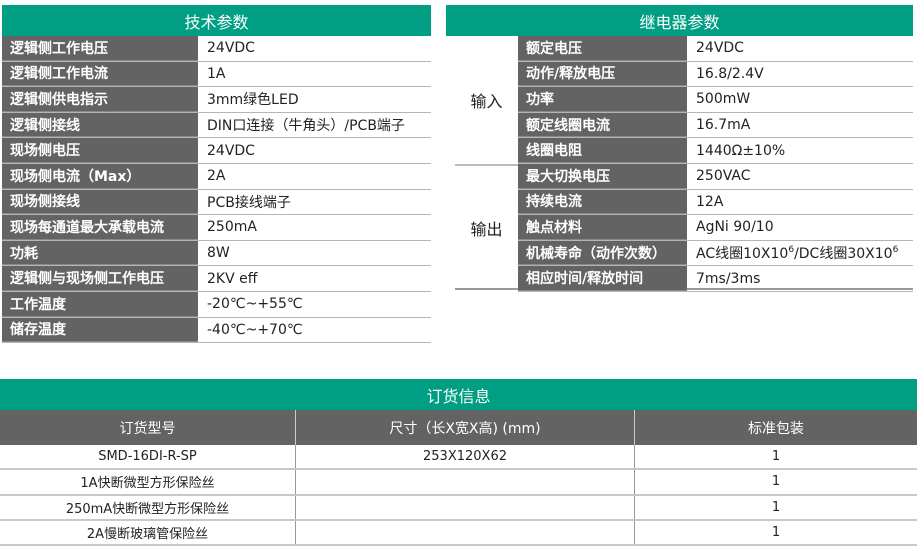  What do you see at coordinates (710, 201) in the screenshot?
I see `param-value: 12A` at bounding box center [710, 201].